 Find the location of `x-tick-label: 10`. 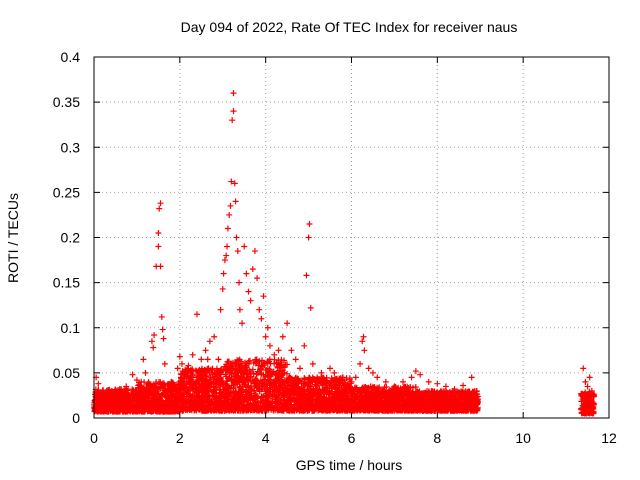

x-tick-label: 10 is located at coordinates (523, 438).